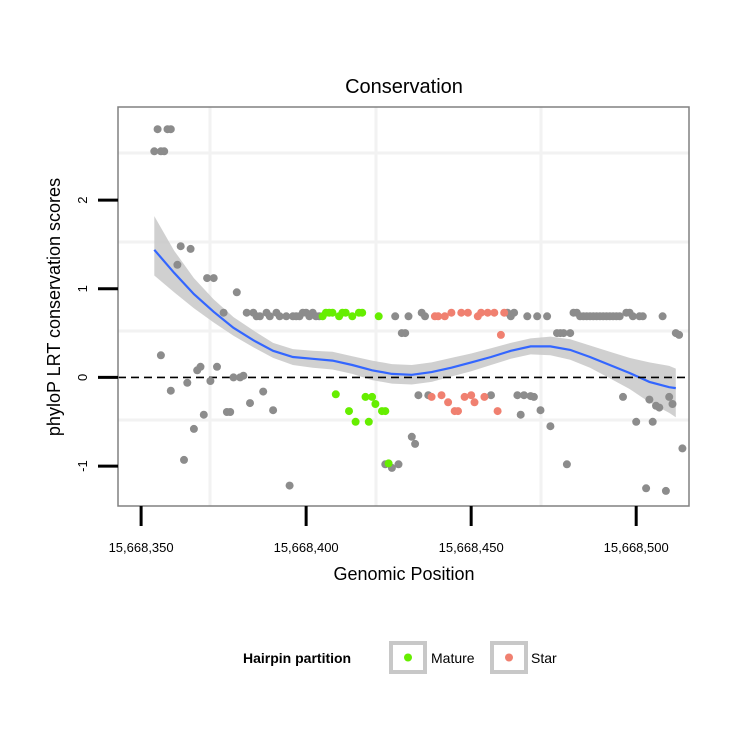 The width and height of the screenshot is (750, 750). Describe the element at coordinates (389, 530) in the screenshot. I see `x-axis: 15,668,350 15,668,400 15,668,450 15,668,500` at that location.